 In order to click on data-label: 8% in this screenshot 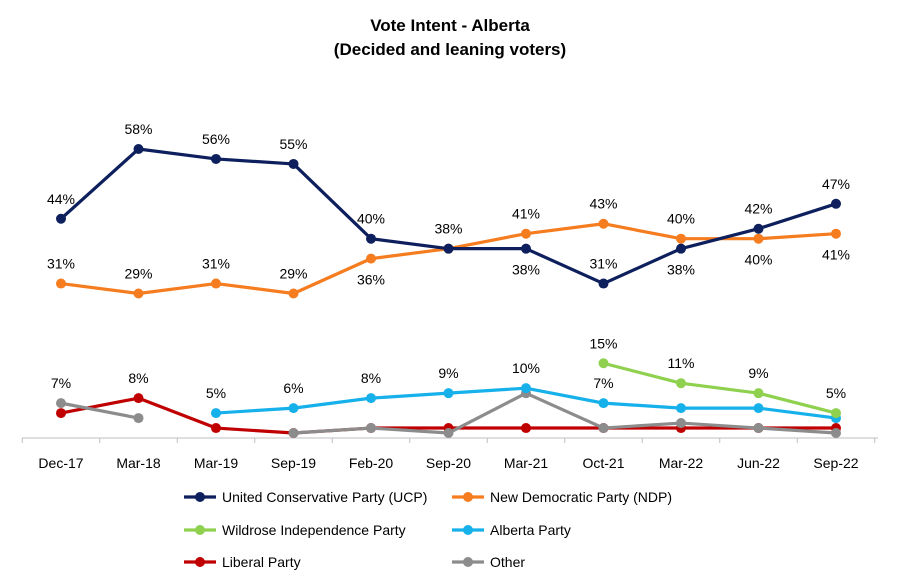, I will do `click(138, 378)`.